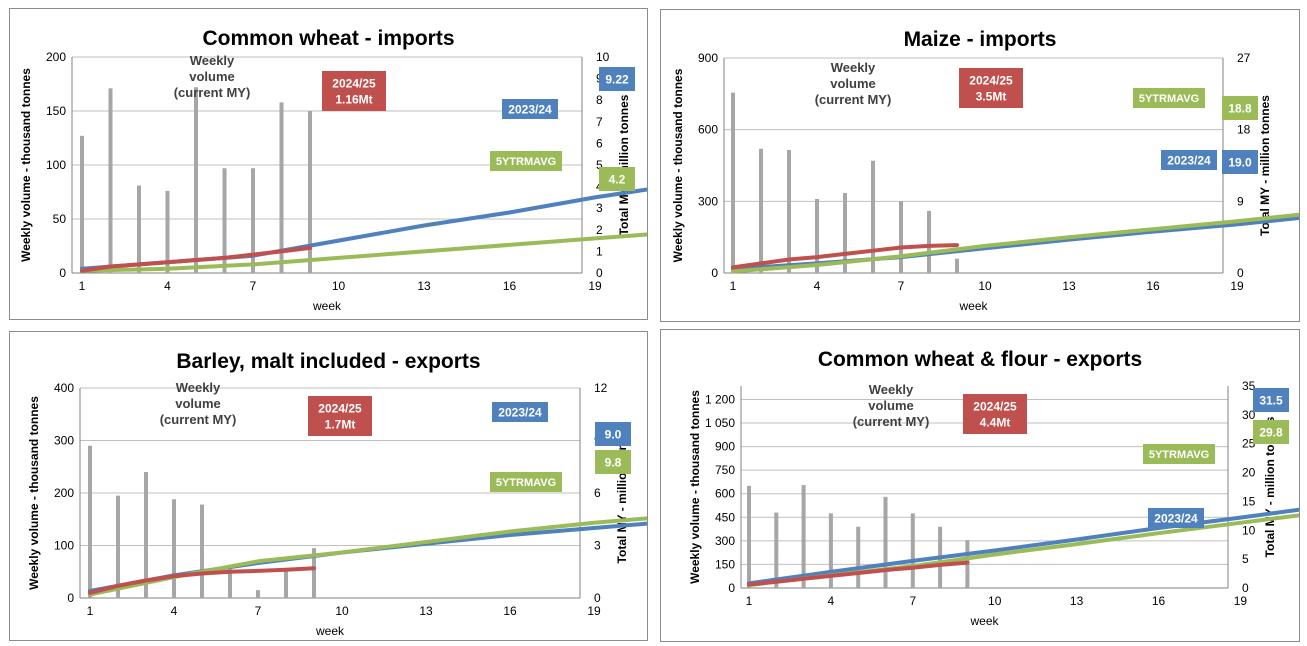 Image resolution: width=1307 pixels, height=646 pixels. I want to click on x-tick-label: 10, so click(339, 286).